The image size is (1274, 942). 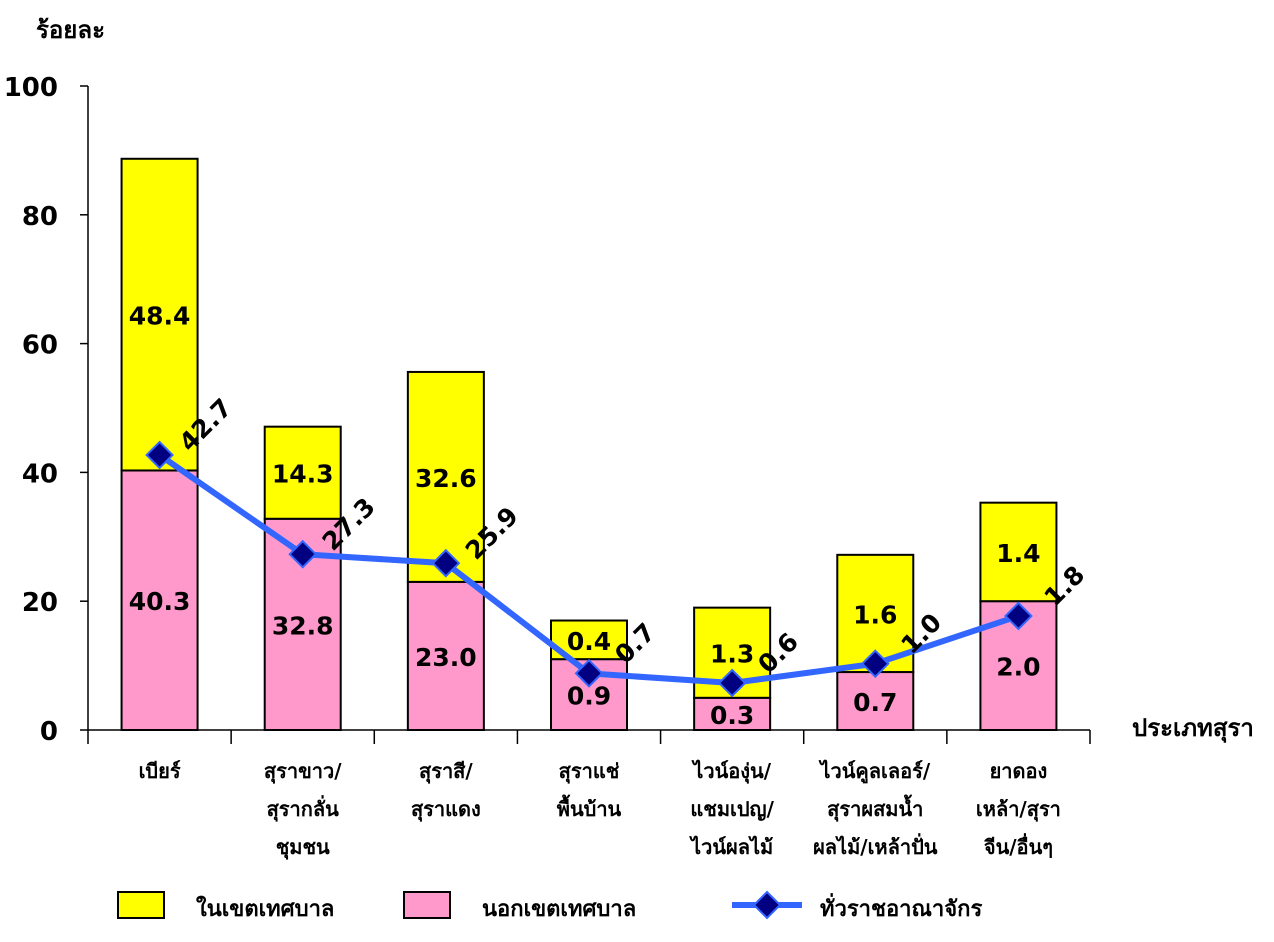 I want to click on bar-value-label: 14.3, so click(x=303, y=474).